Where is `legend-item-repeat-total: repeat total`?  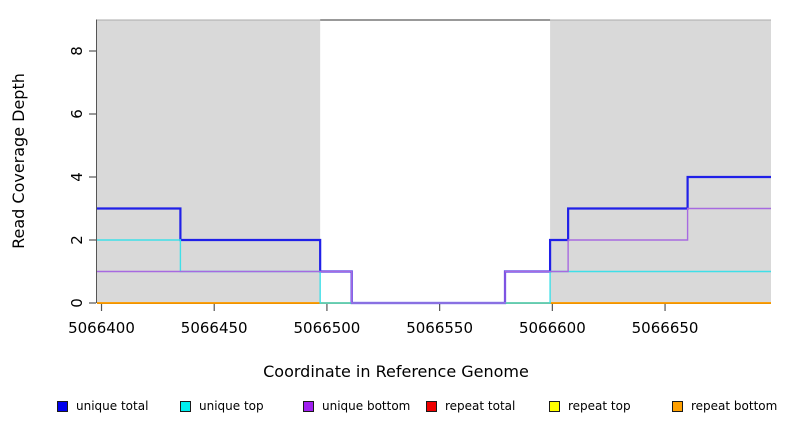
legend-item-repeat-total: repeat total is located at coordinates (487, 406).